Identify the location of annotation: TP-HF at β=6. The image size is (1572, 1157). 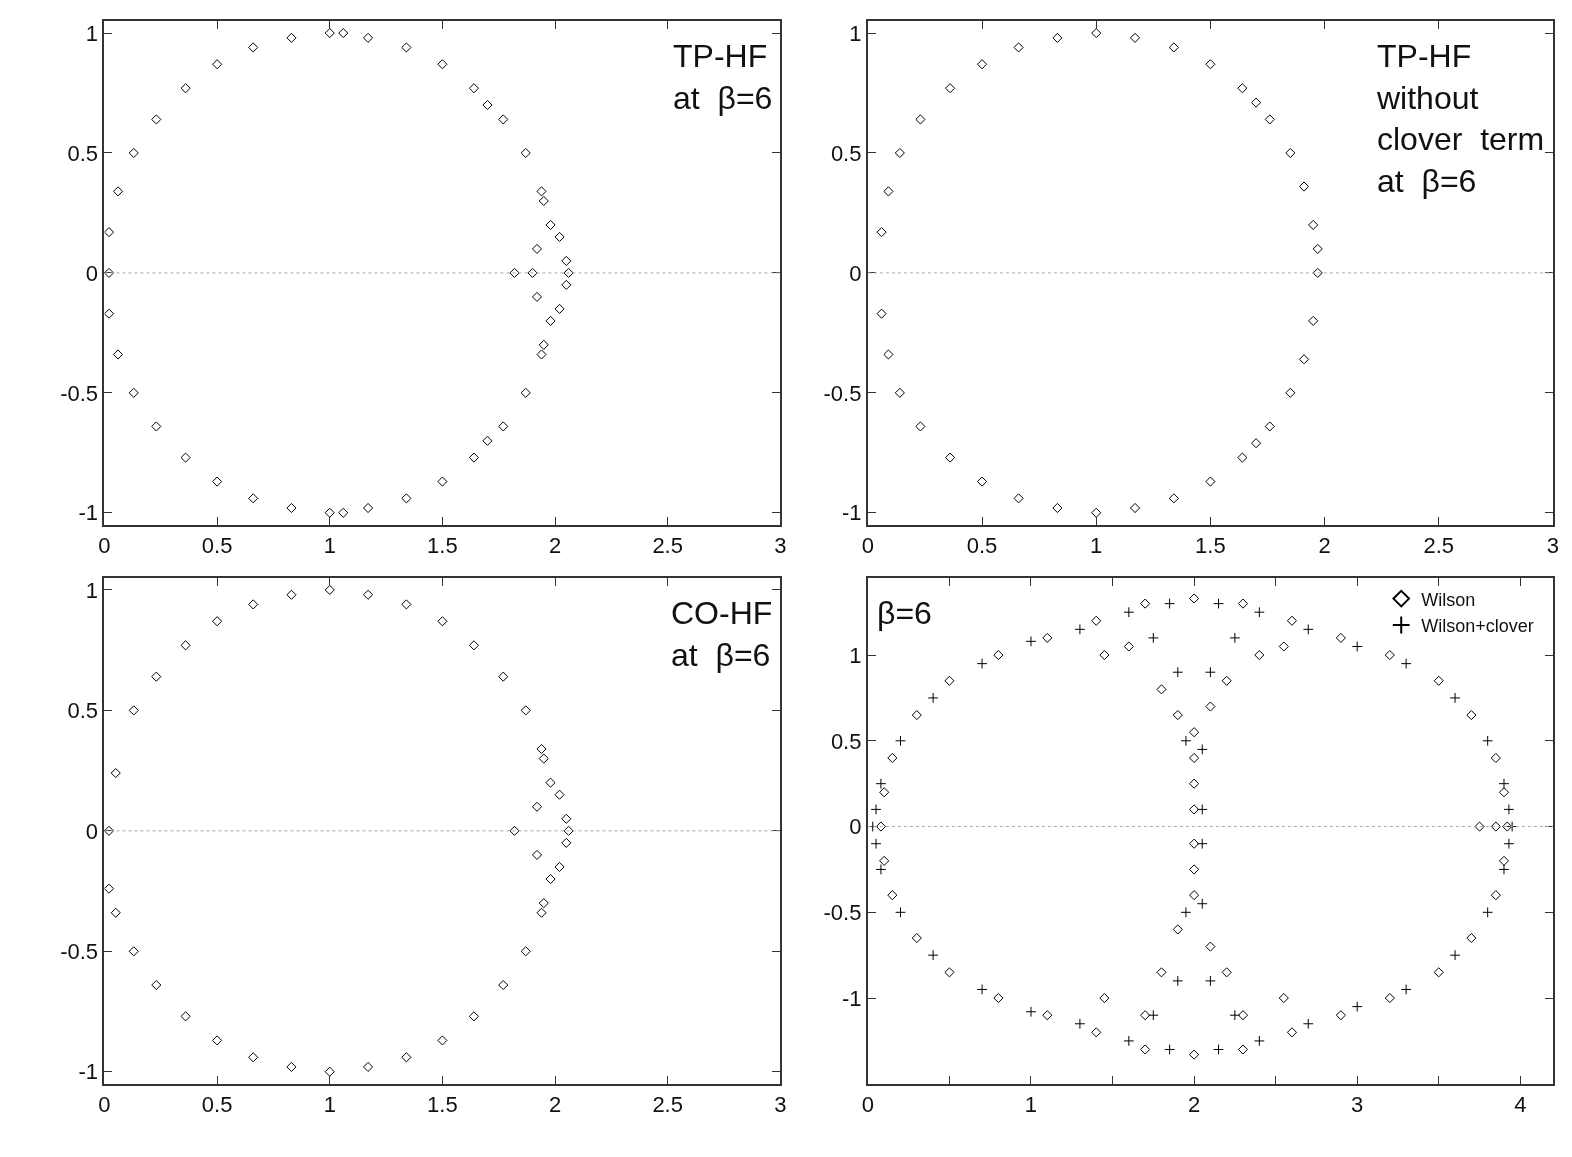
(723, 77).